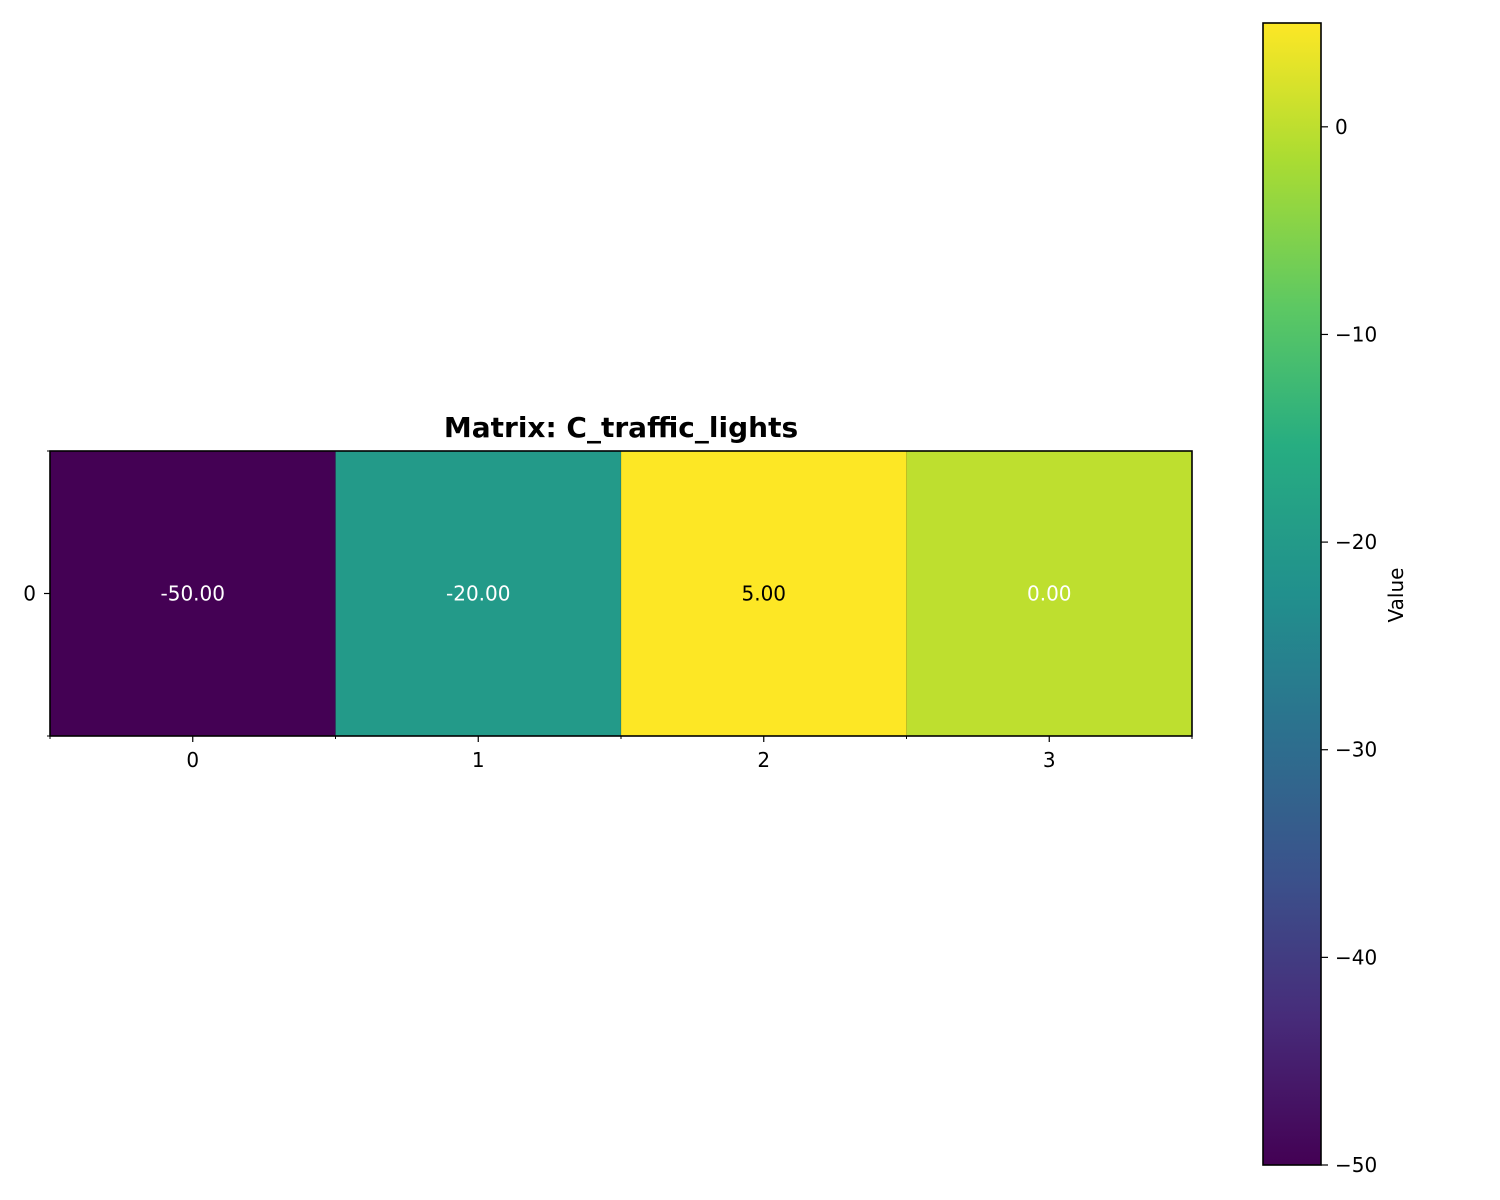  What do you see at coordinates (1049, 760) in the screenshot?
I see `column-tick-label: 3` at bounding box center [1049, 760].